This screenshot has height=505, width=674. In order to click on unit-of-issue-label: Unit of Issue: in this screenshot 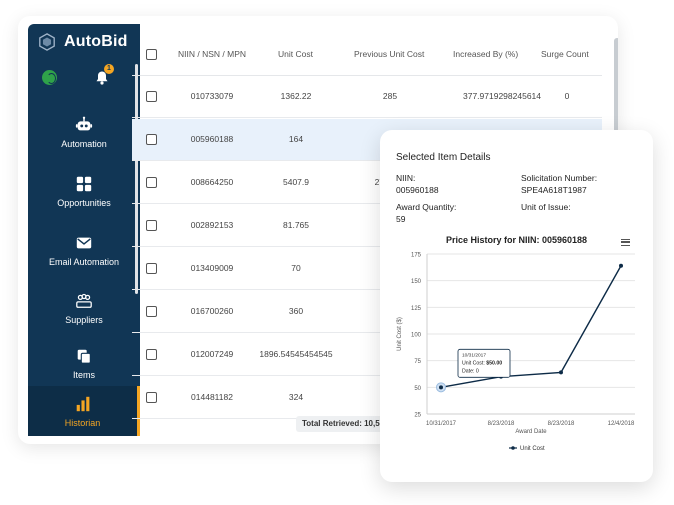, I will do `click(546, 207)`.